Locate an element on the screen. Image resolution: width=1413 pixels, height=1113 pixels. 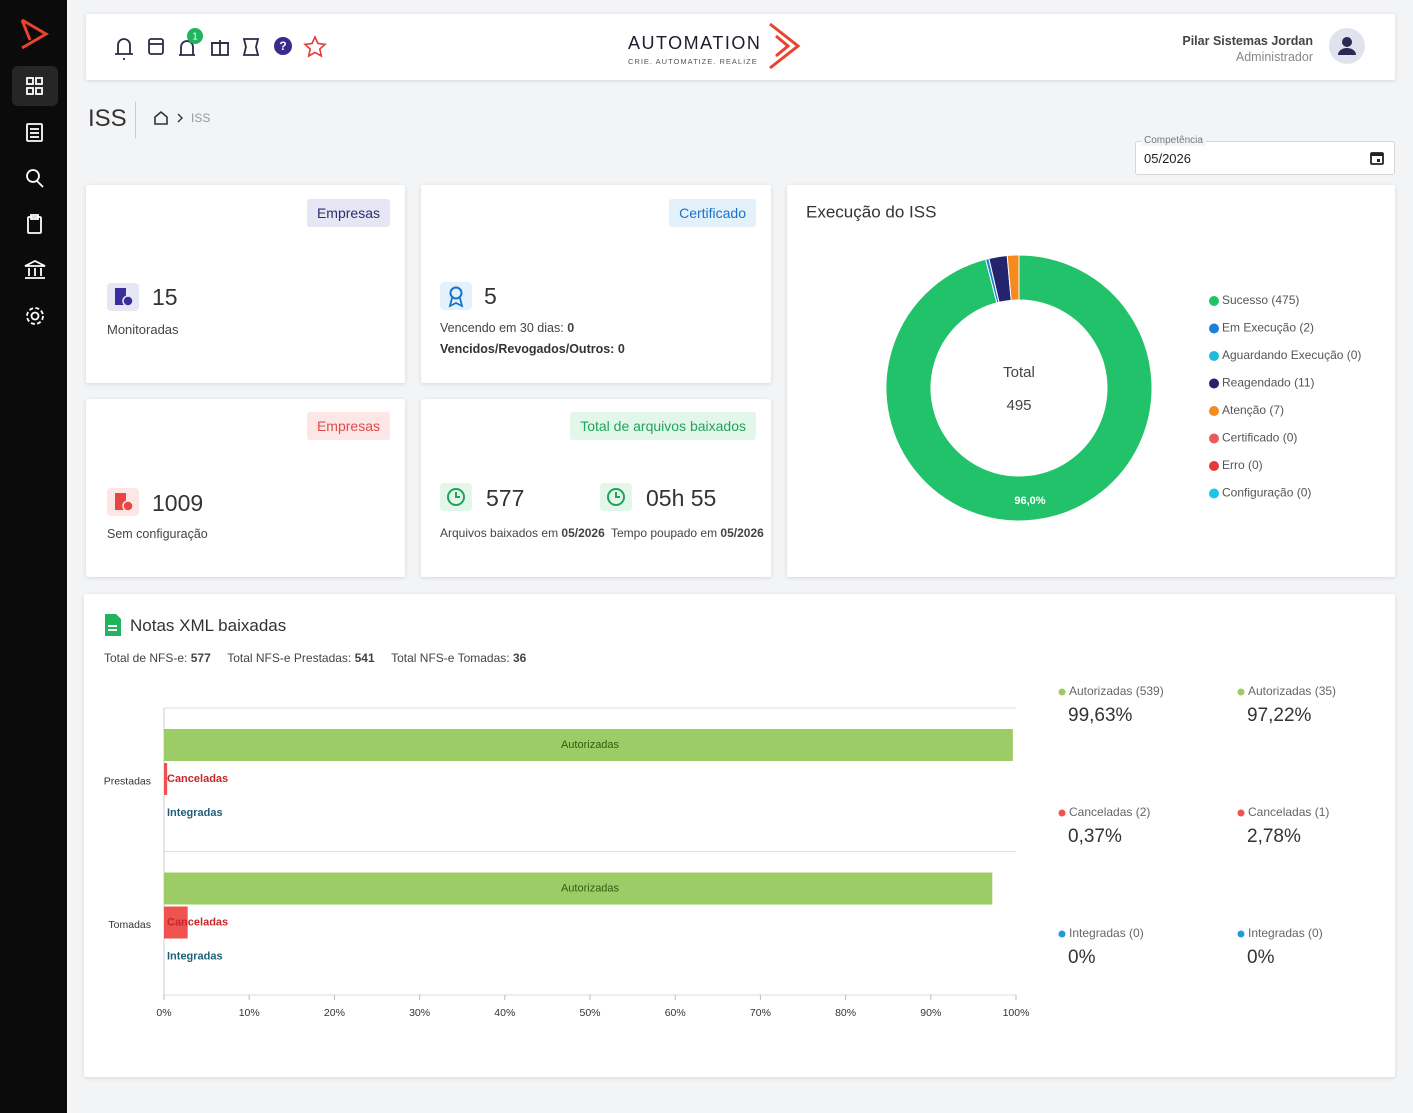
bar-series-label: Autorizadas is located at coordinates (590, 888).